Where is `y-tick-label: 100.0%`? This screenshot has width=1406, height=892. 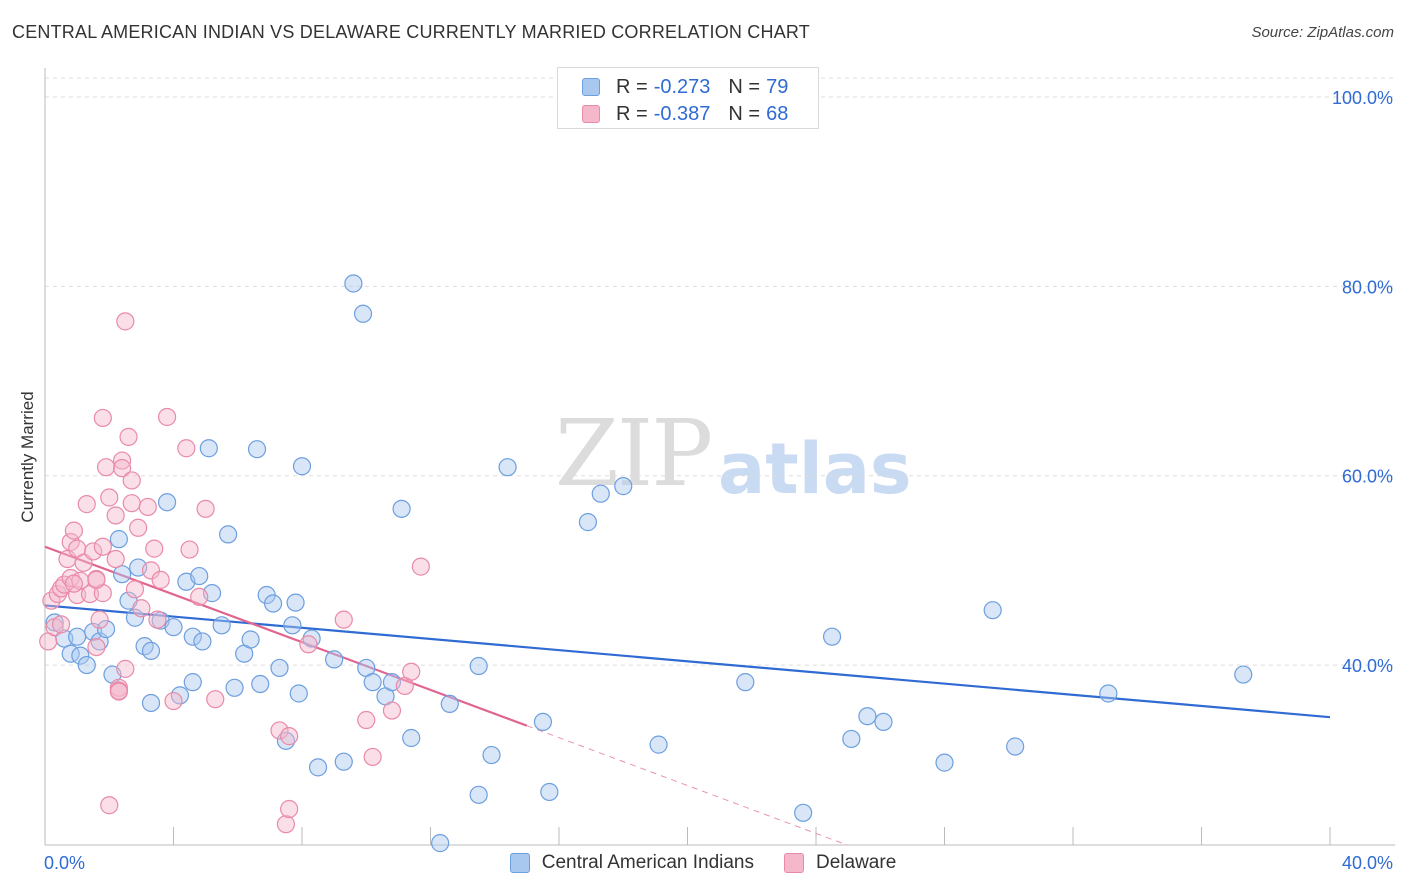
y-tick-label: 100.0% is located at coordinates (1362, 98).